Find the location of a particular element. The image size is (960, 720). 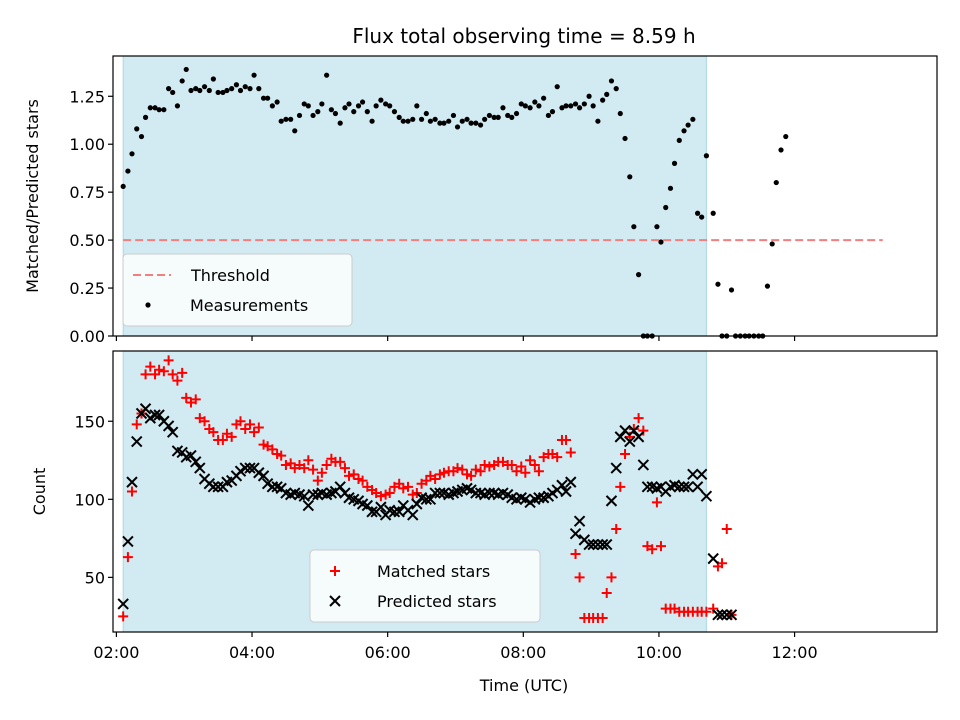

x-axis-label: Time (UTC) is located at coordinates (523, 685).